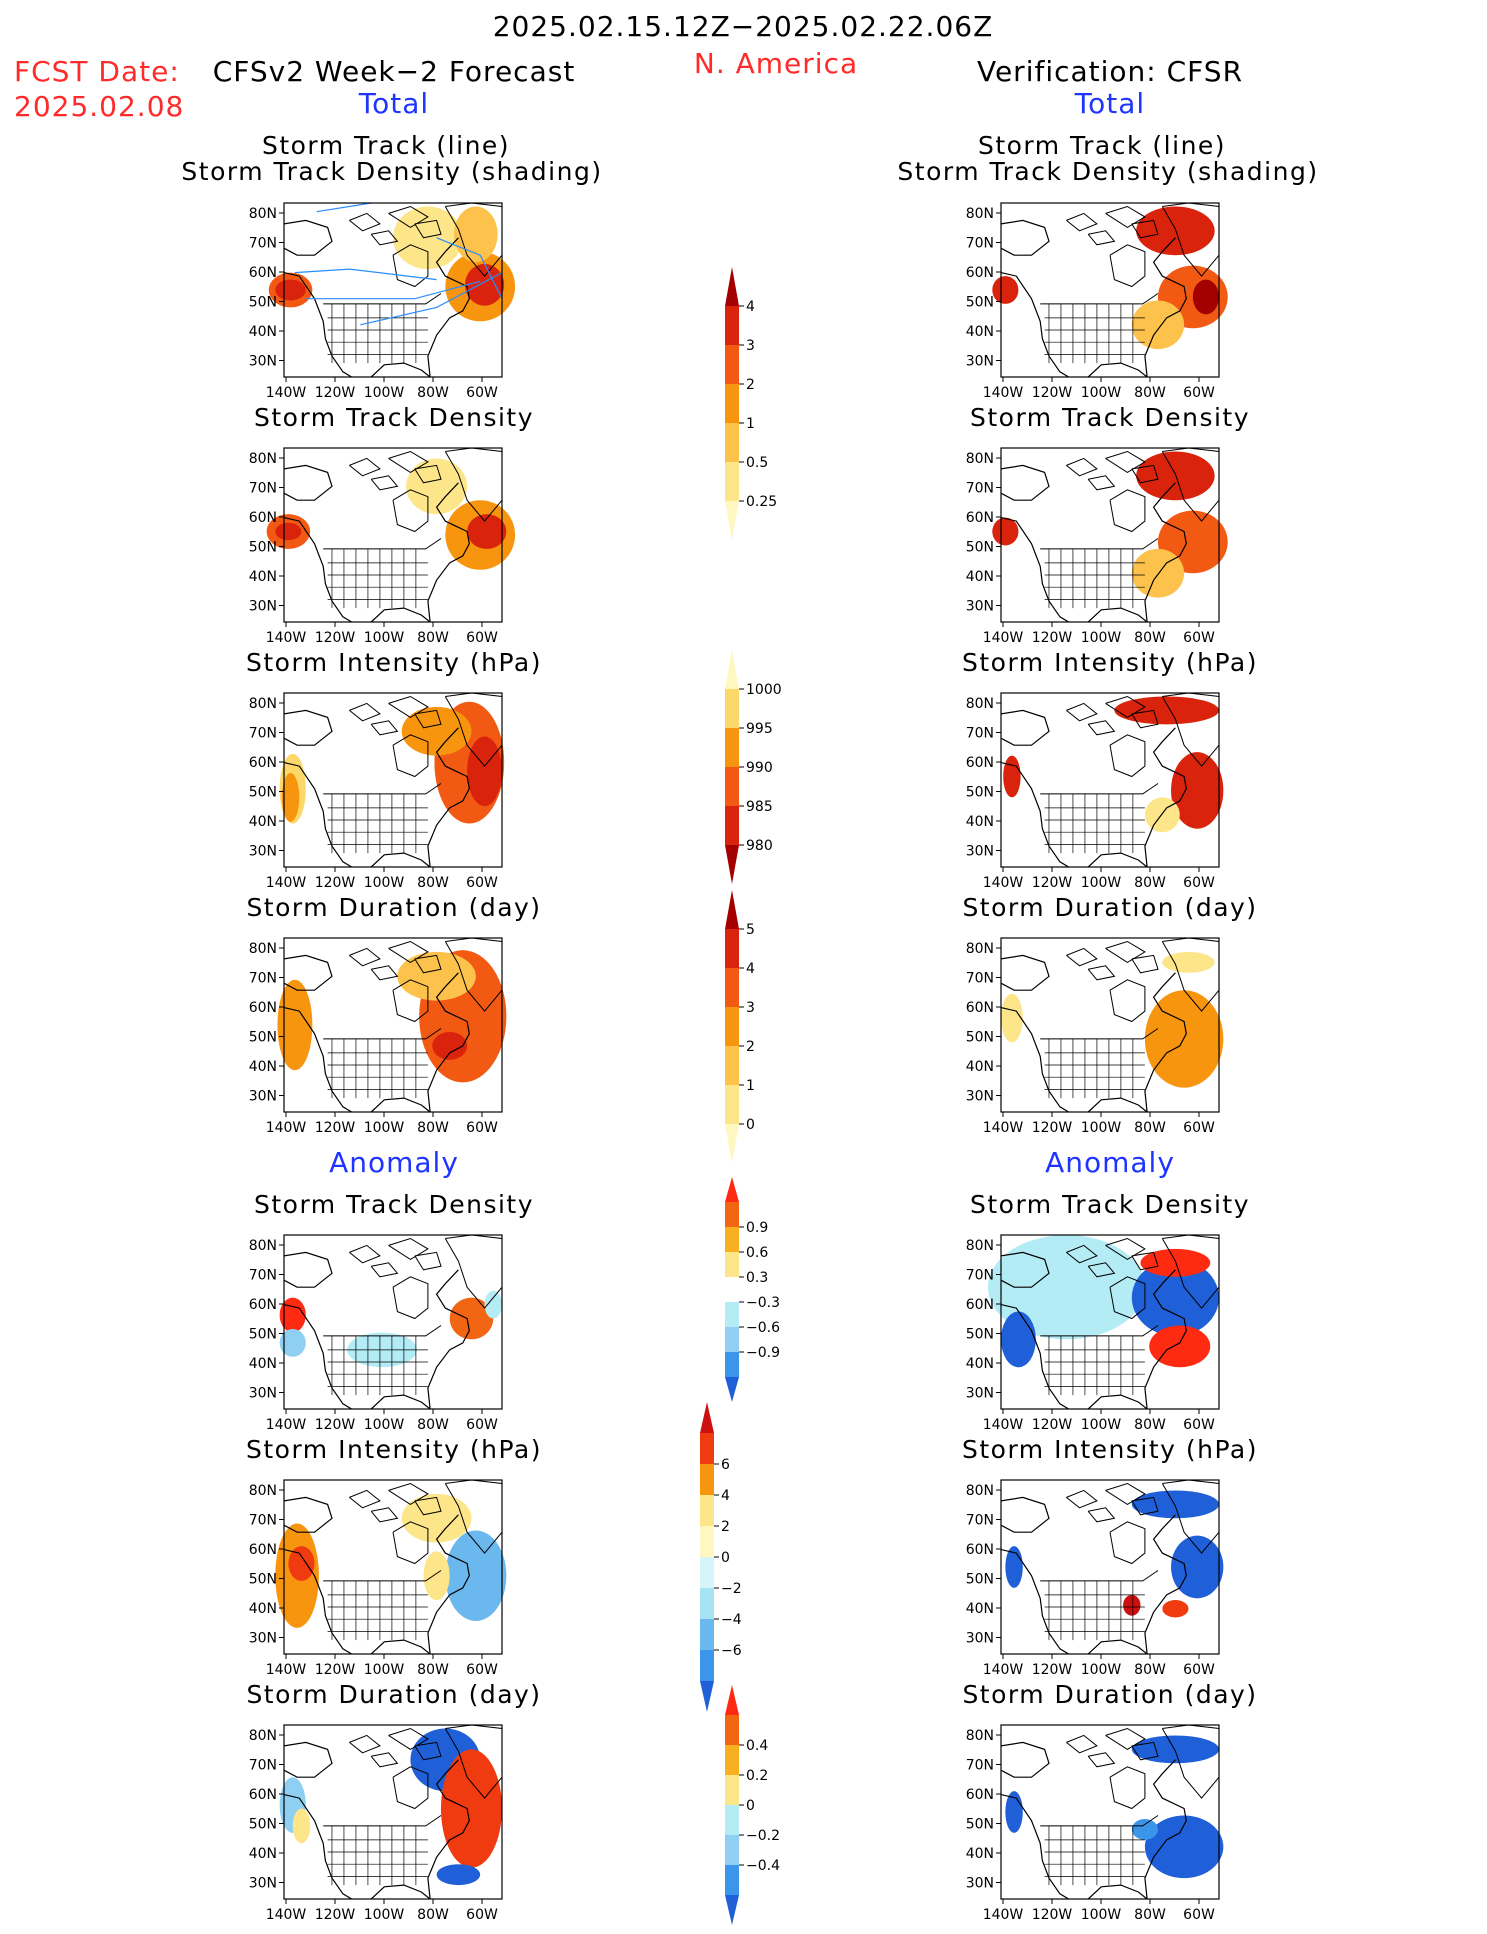 Image resolution: width=1487 pixels, height=1934 pixels. Describe the element at coordinates (750, 307) in the screenshot. I see `colorbar-tick-label: 4` at that location.